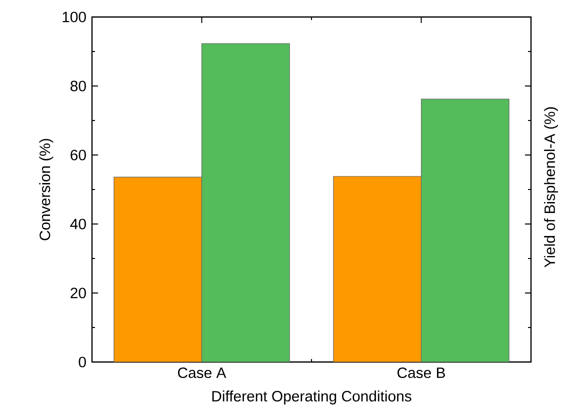 The height and width of the screenshot is (420, 568). Describe the element at coordinates (312, 397) in the screenshot. I see `x-axis-title: Different Operating Conditions` at that location.